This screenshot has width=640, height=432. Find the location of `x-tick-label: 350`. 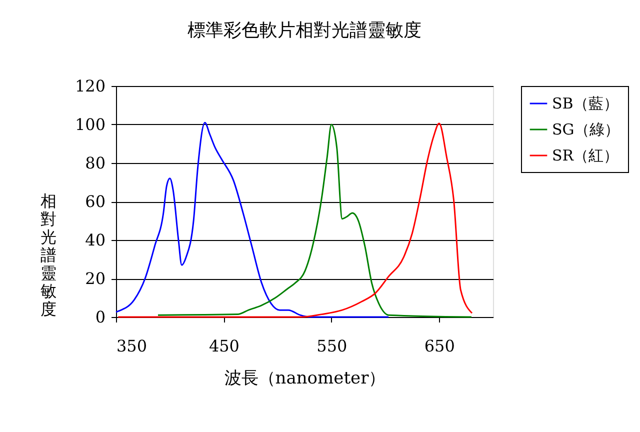

x-tick-label: 350 is located at coordinates (132, 346).